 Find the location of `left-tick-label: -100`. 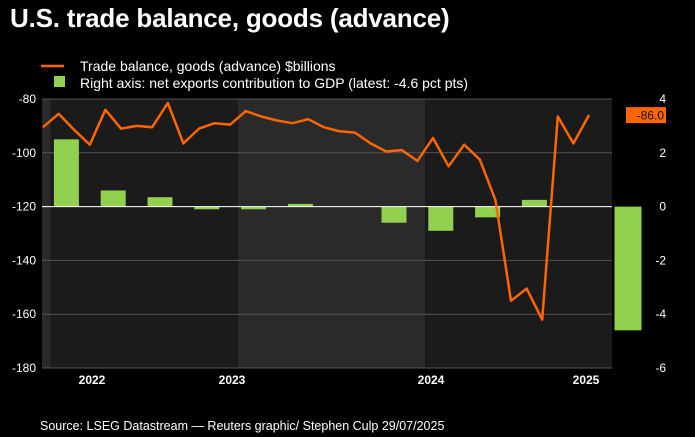

left-tick-label: -100 is located at coordinates (24, 153).